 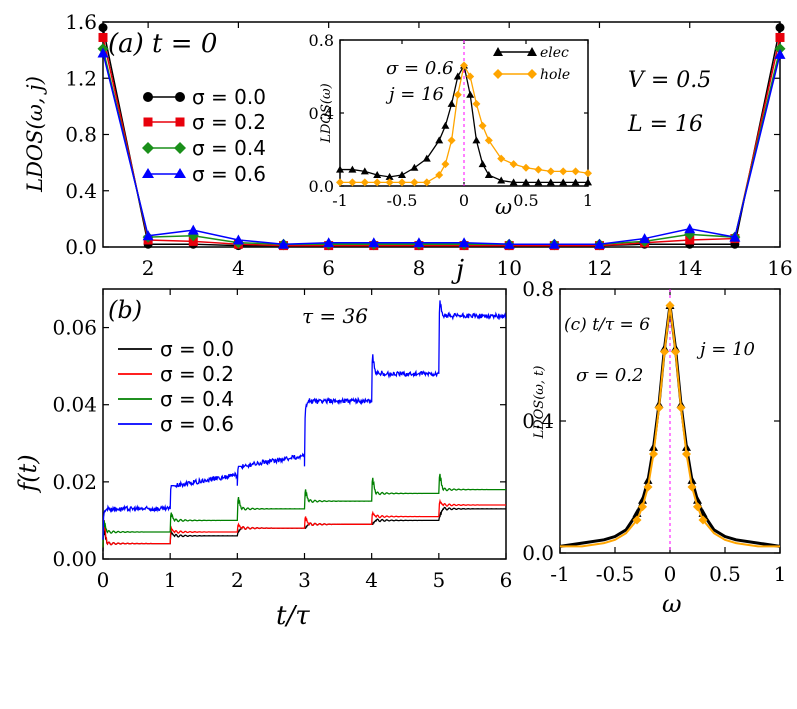 I want to click on panel-b-xtick-label: 6, so click(x=506, y=580).